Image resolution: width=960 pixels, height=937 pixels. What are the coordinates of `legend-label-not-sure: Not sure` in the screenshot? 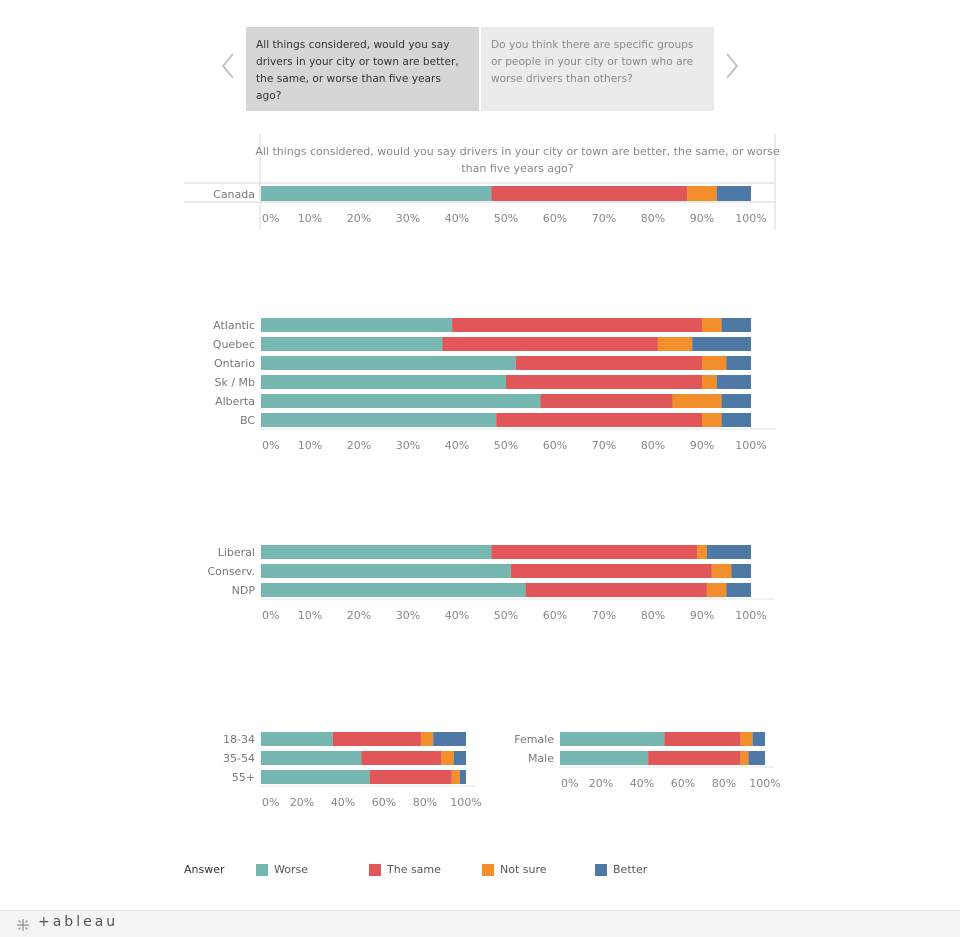 It's located at (523, 869).